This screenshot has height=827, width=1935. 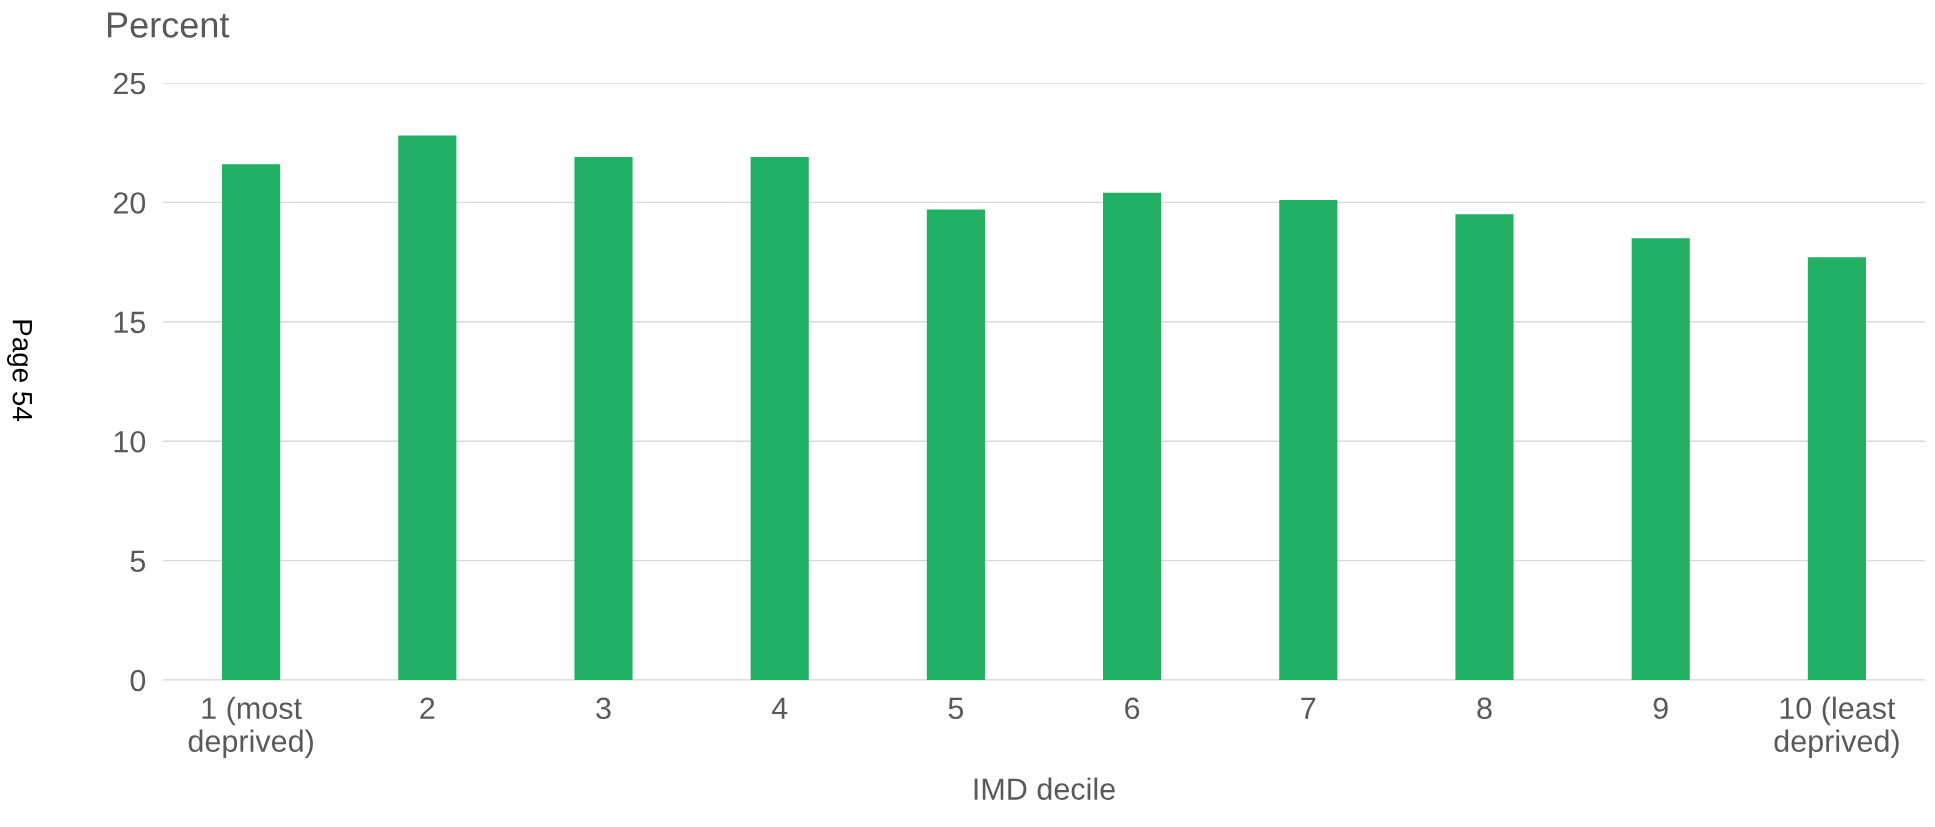 I want to click on x-tick-label: 6, so click(x=1132, y=708).